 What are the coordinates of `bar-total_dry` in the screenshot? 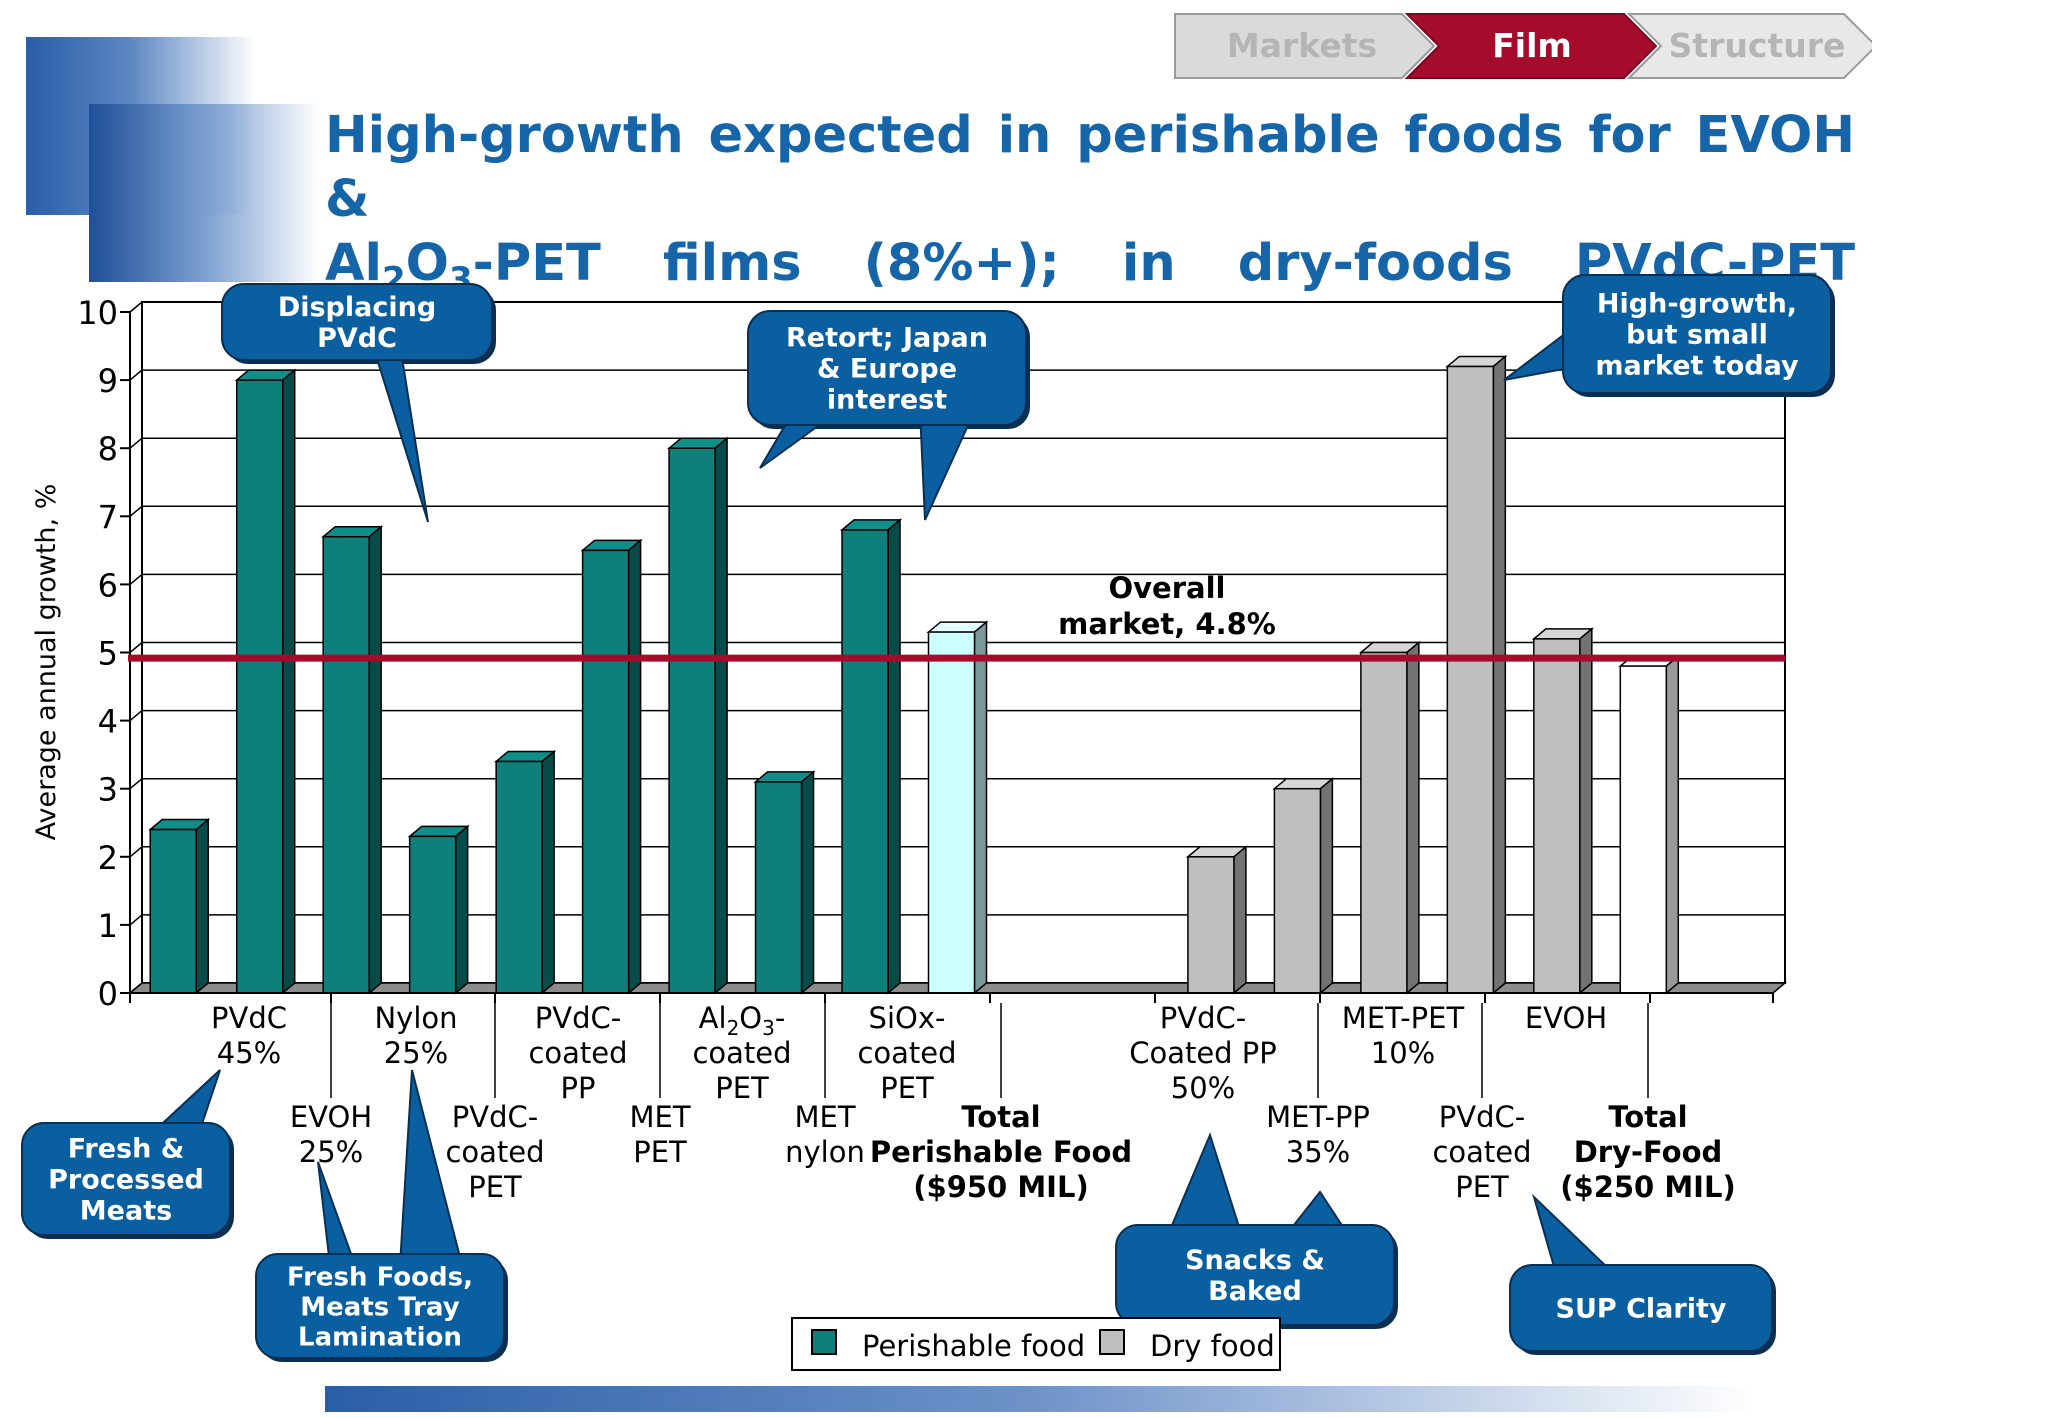 It's located at (1649, 824).